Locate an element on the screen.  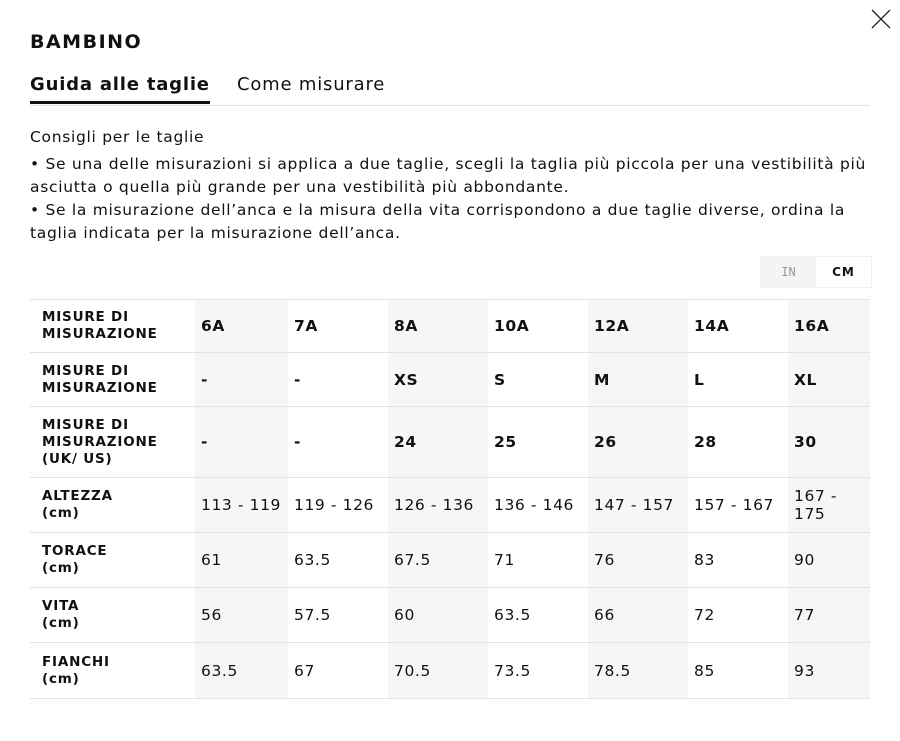
table-cell: 126 - 136 is located at coordinates (438, 505).